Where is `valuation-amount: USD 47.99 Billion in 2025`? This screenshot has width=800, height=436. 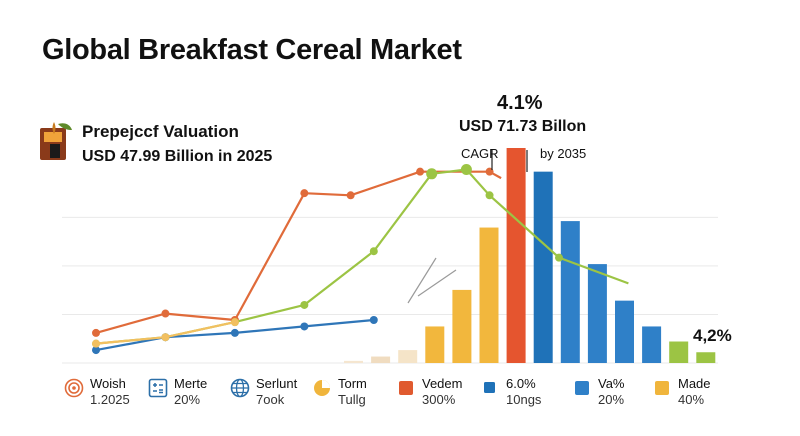
valuation-amount: USD 47.99 Billion in 2025 is located at coordinates (177, 156).